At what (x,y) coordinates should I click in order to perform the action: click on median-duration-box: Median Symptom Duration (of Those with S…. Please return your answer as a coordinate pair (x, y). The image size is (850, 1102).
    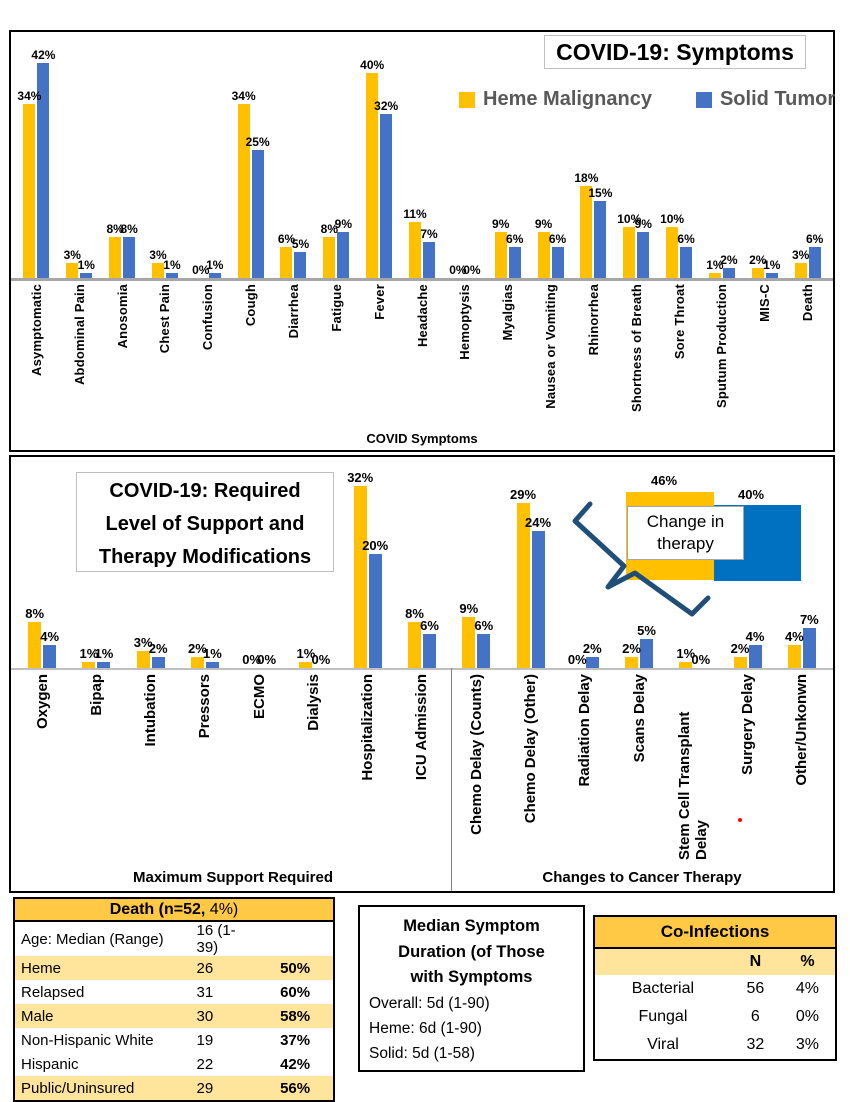
    Looking at the image, I should click on (471, 988).